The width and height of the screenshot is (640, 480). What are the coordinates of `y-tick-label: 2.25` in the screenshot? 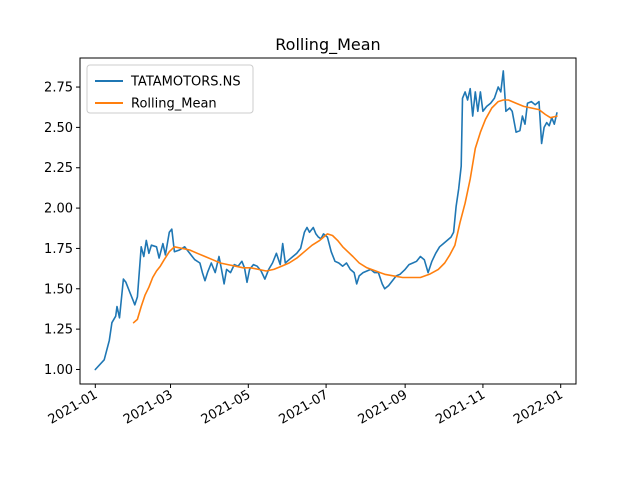 It's located at (58, 168).